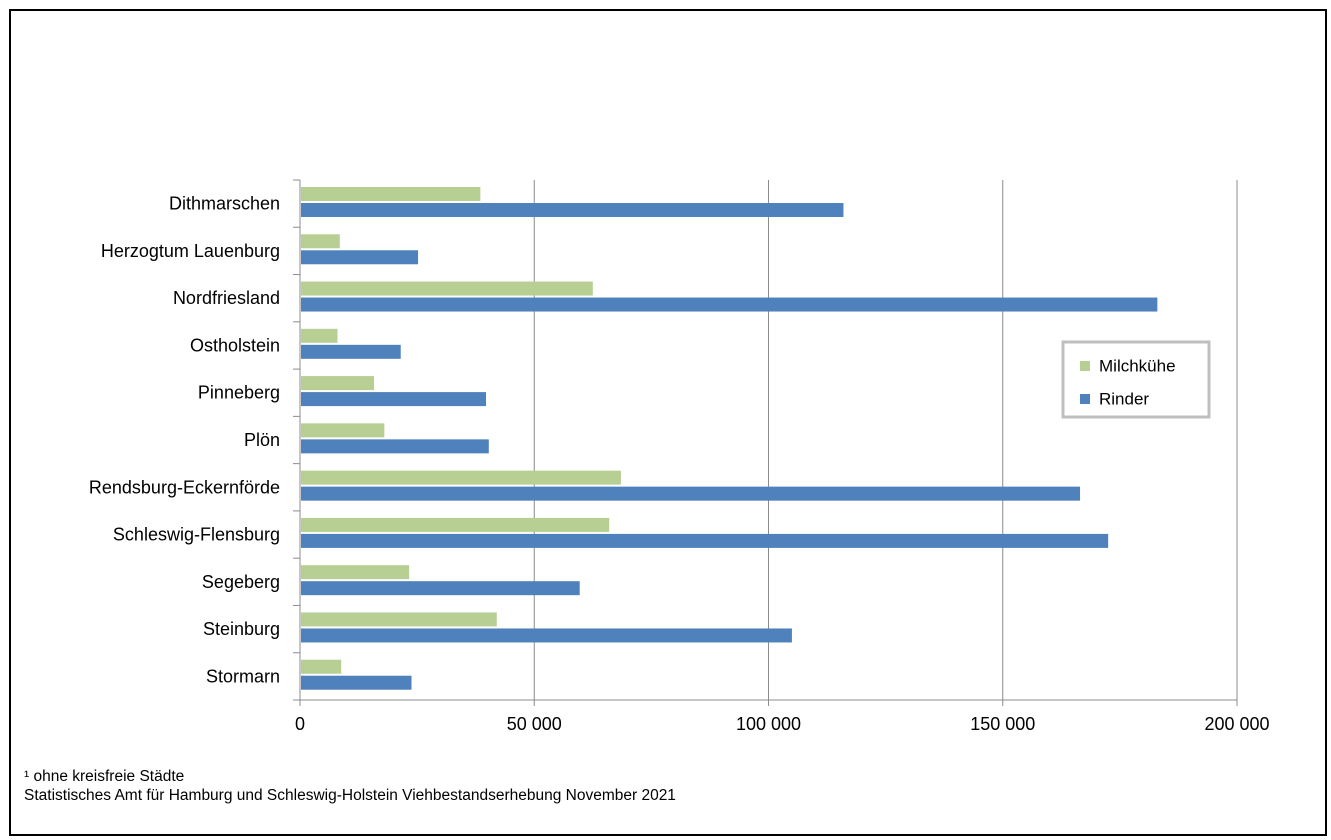 Image resolution: width=1331 pixels, height=840 pixels. I want to click on category-label-5: Plön, so click(262, 440).